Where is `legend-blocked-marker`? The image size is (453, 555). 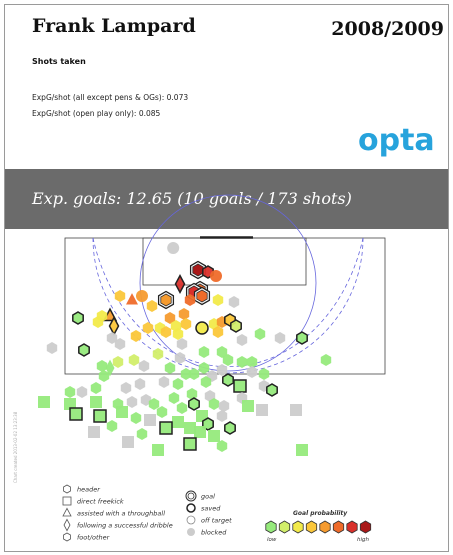
legend-blocked-marker is located at coordinates (191, 532).